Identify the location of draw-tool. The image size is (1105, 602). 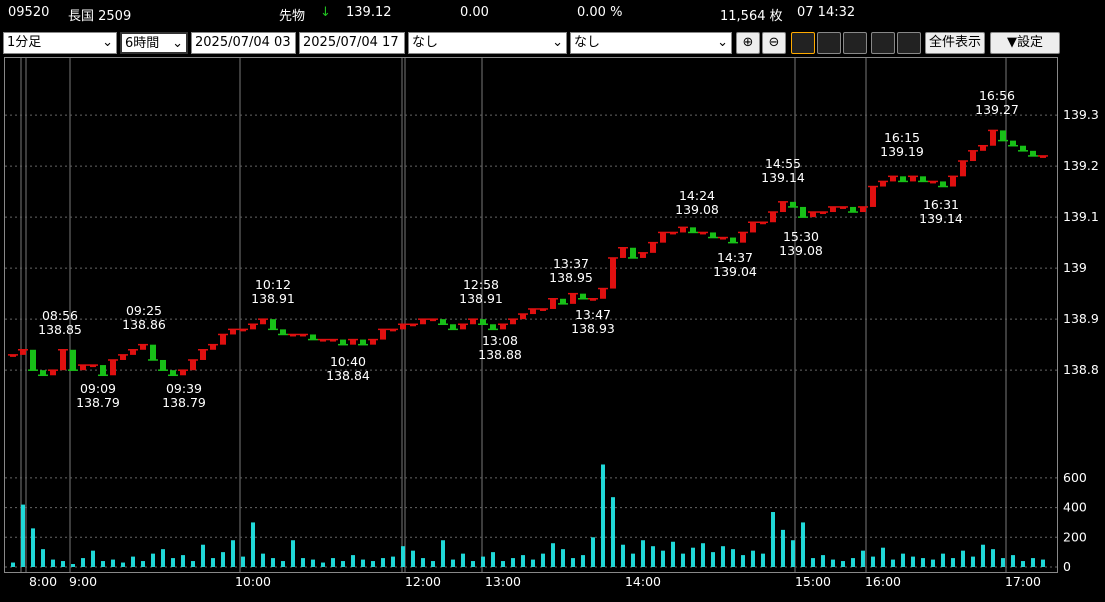
(909, 43).